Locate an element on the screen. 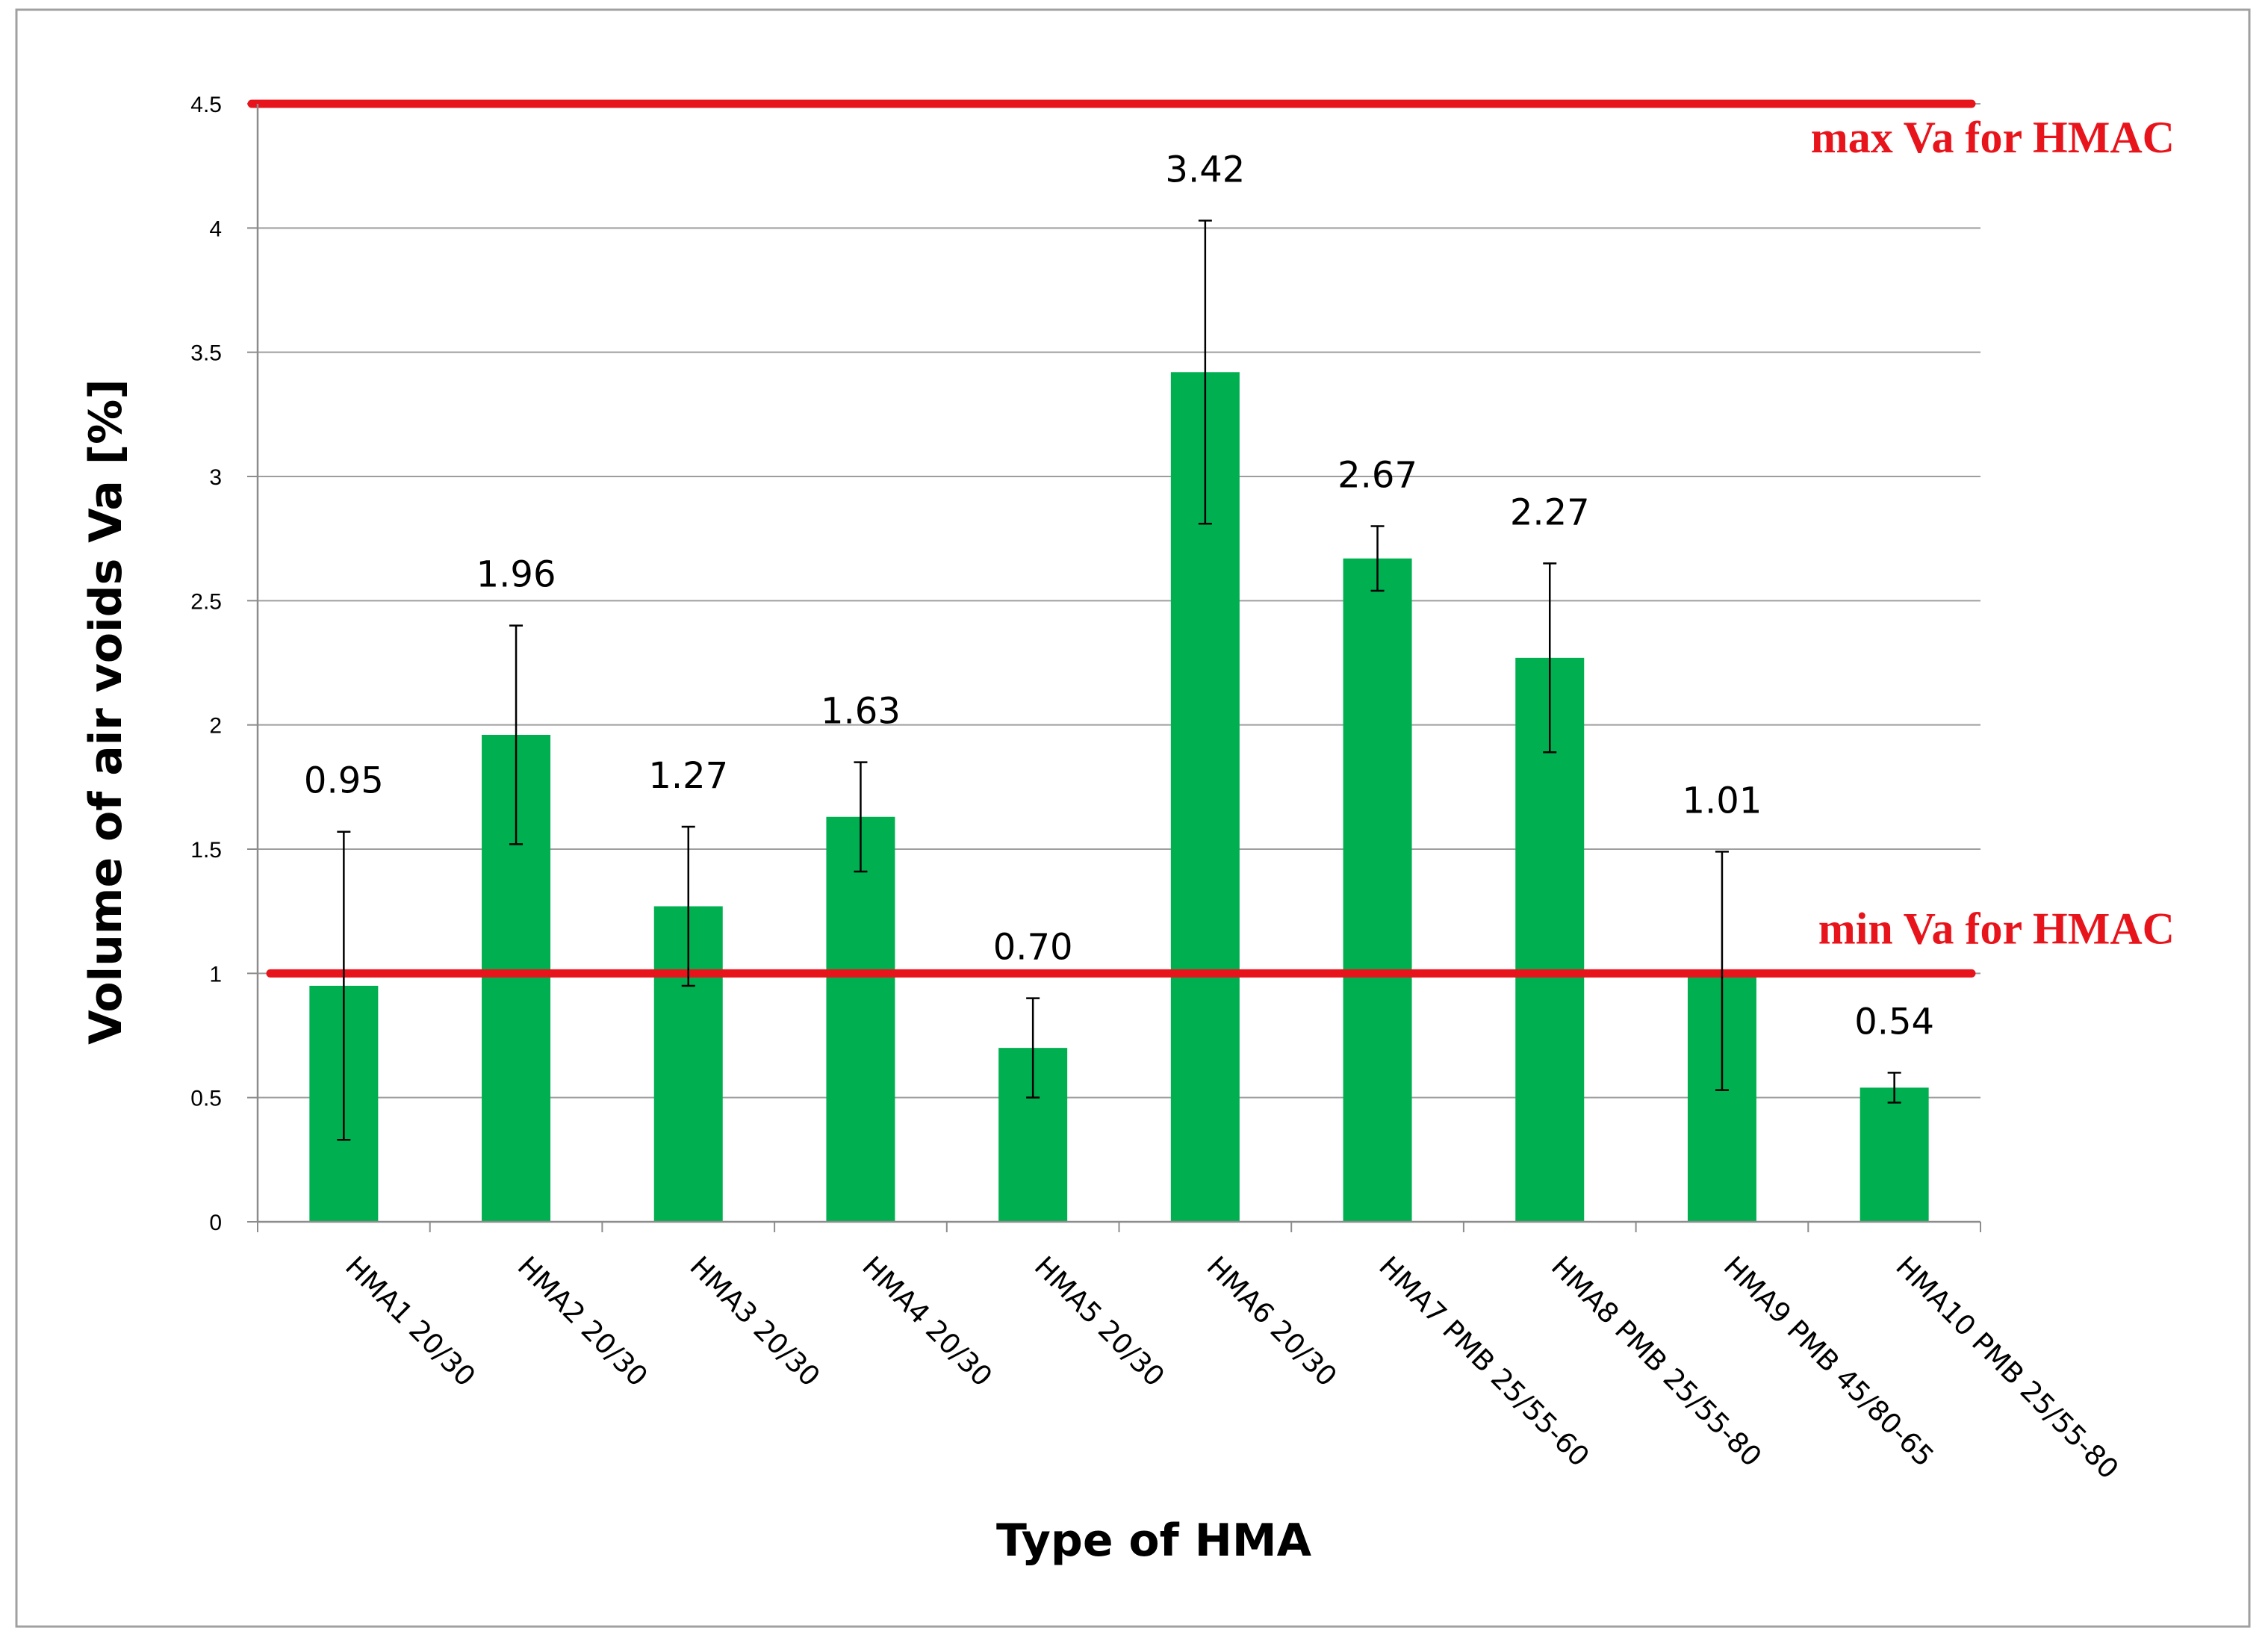 This screenshot has height=1646, width=2268. y-tick-label: 1 is located at coordinates (216, 974).